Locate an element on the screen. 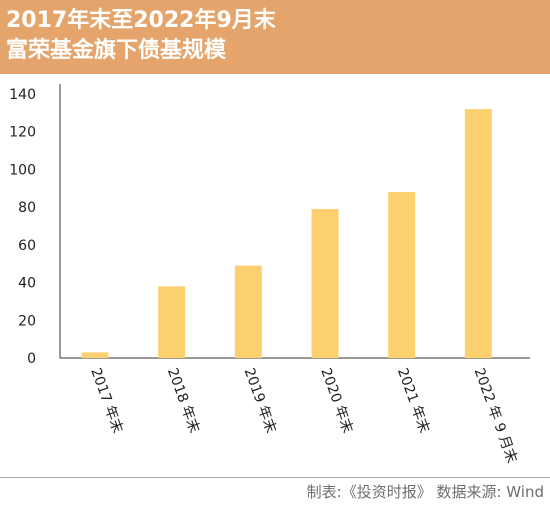 Image resolution: width=550 pixels, height=507 pixels. x-category-label: 2019 年末 is located at coordinates (260, 400).